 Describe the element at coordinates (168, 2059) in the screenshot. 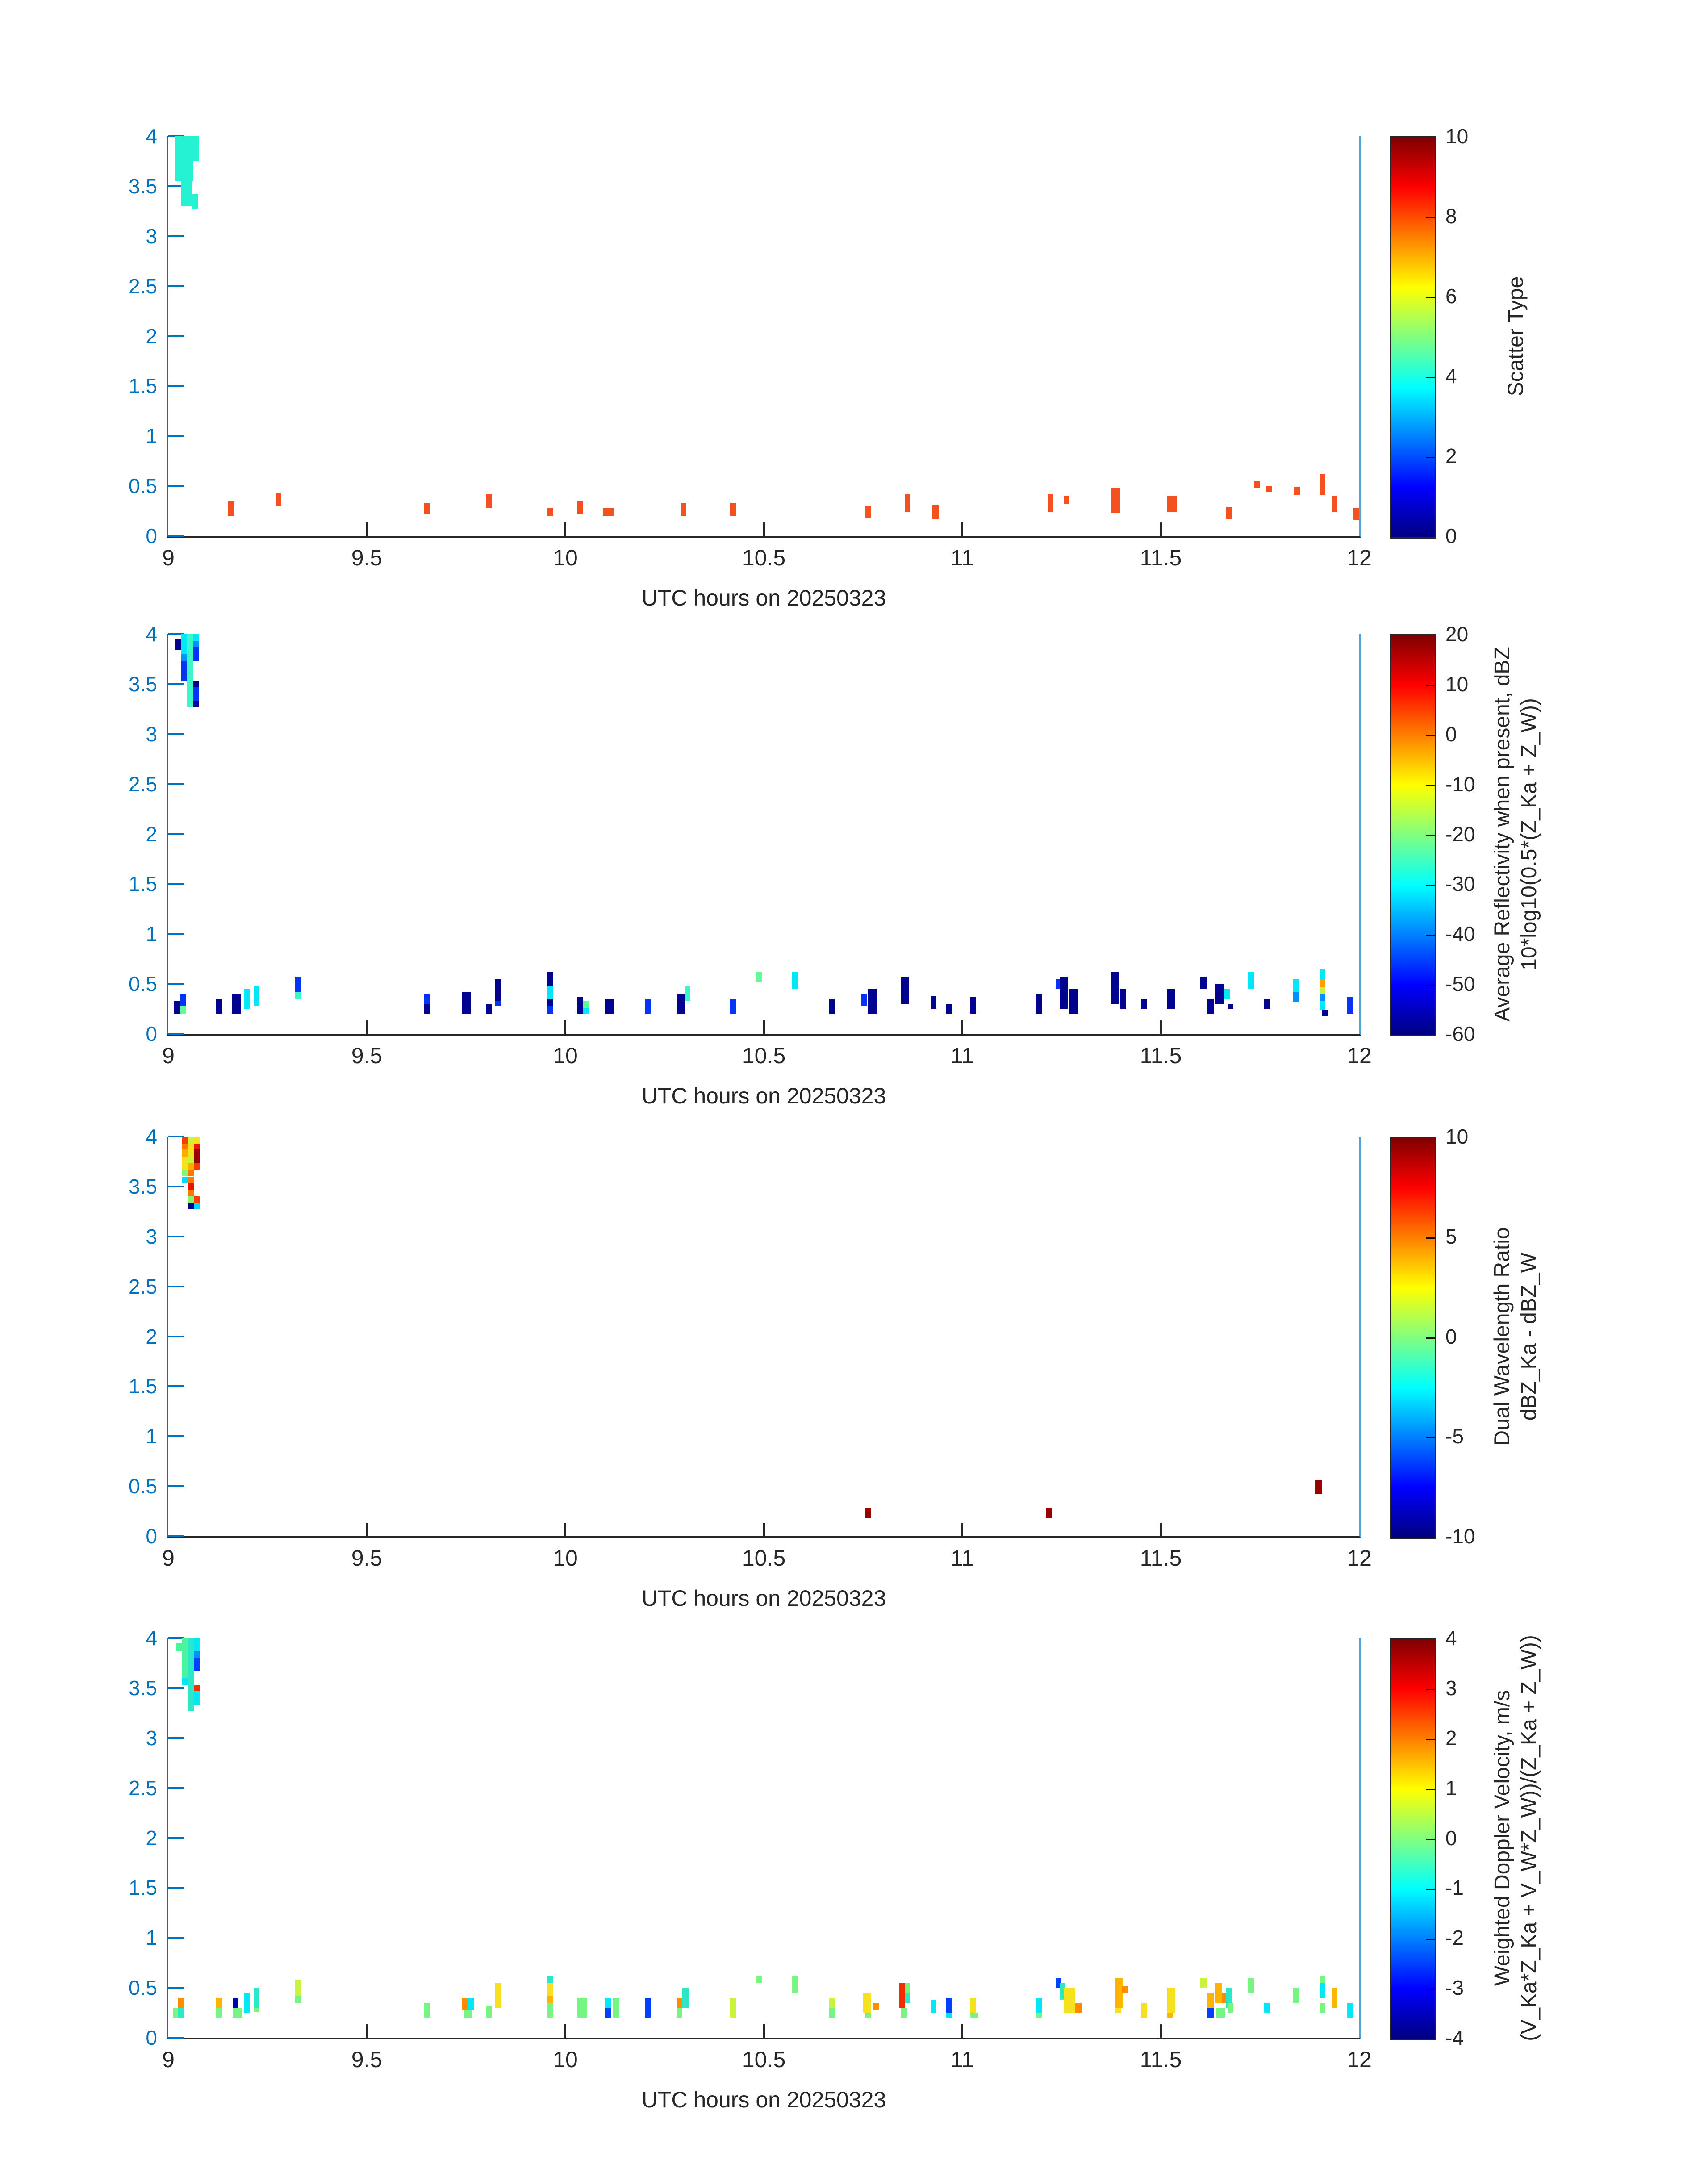

I see `x-tick-label: 9` at that location.